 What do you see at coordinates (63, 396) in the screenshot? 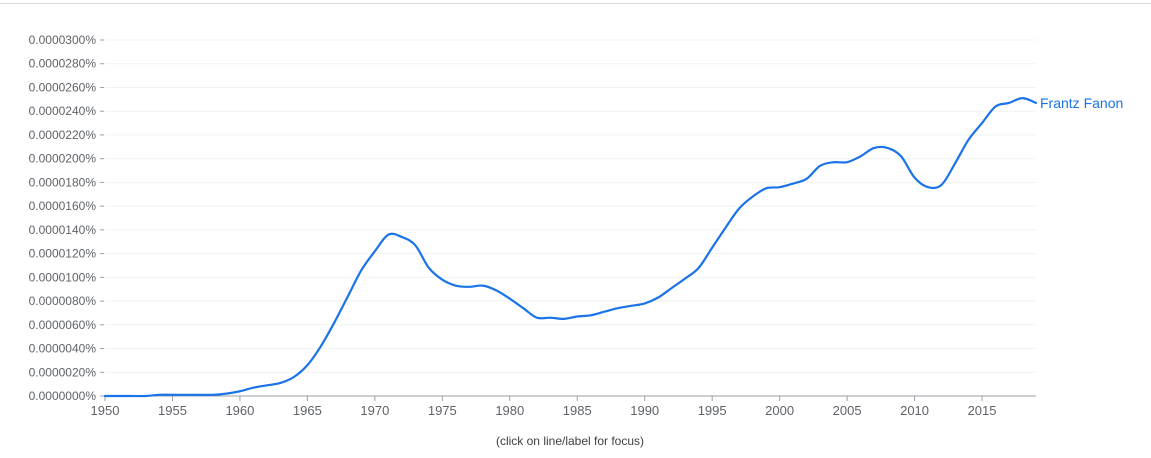
I see `y-tick-label: 0.0000000%` at bounding box center [63, 396].